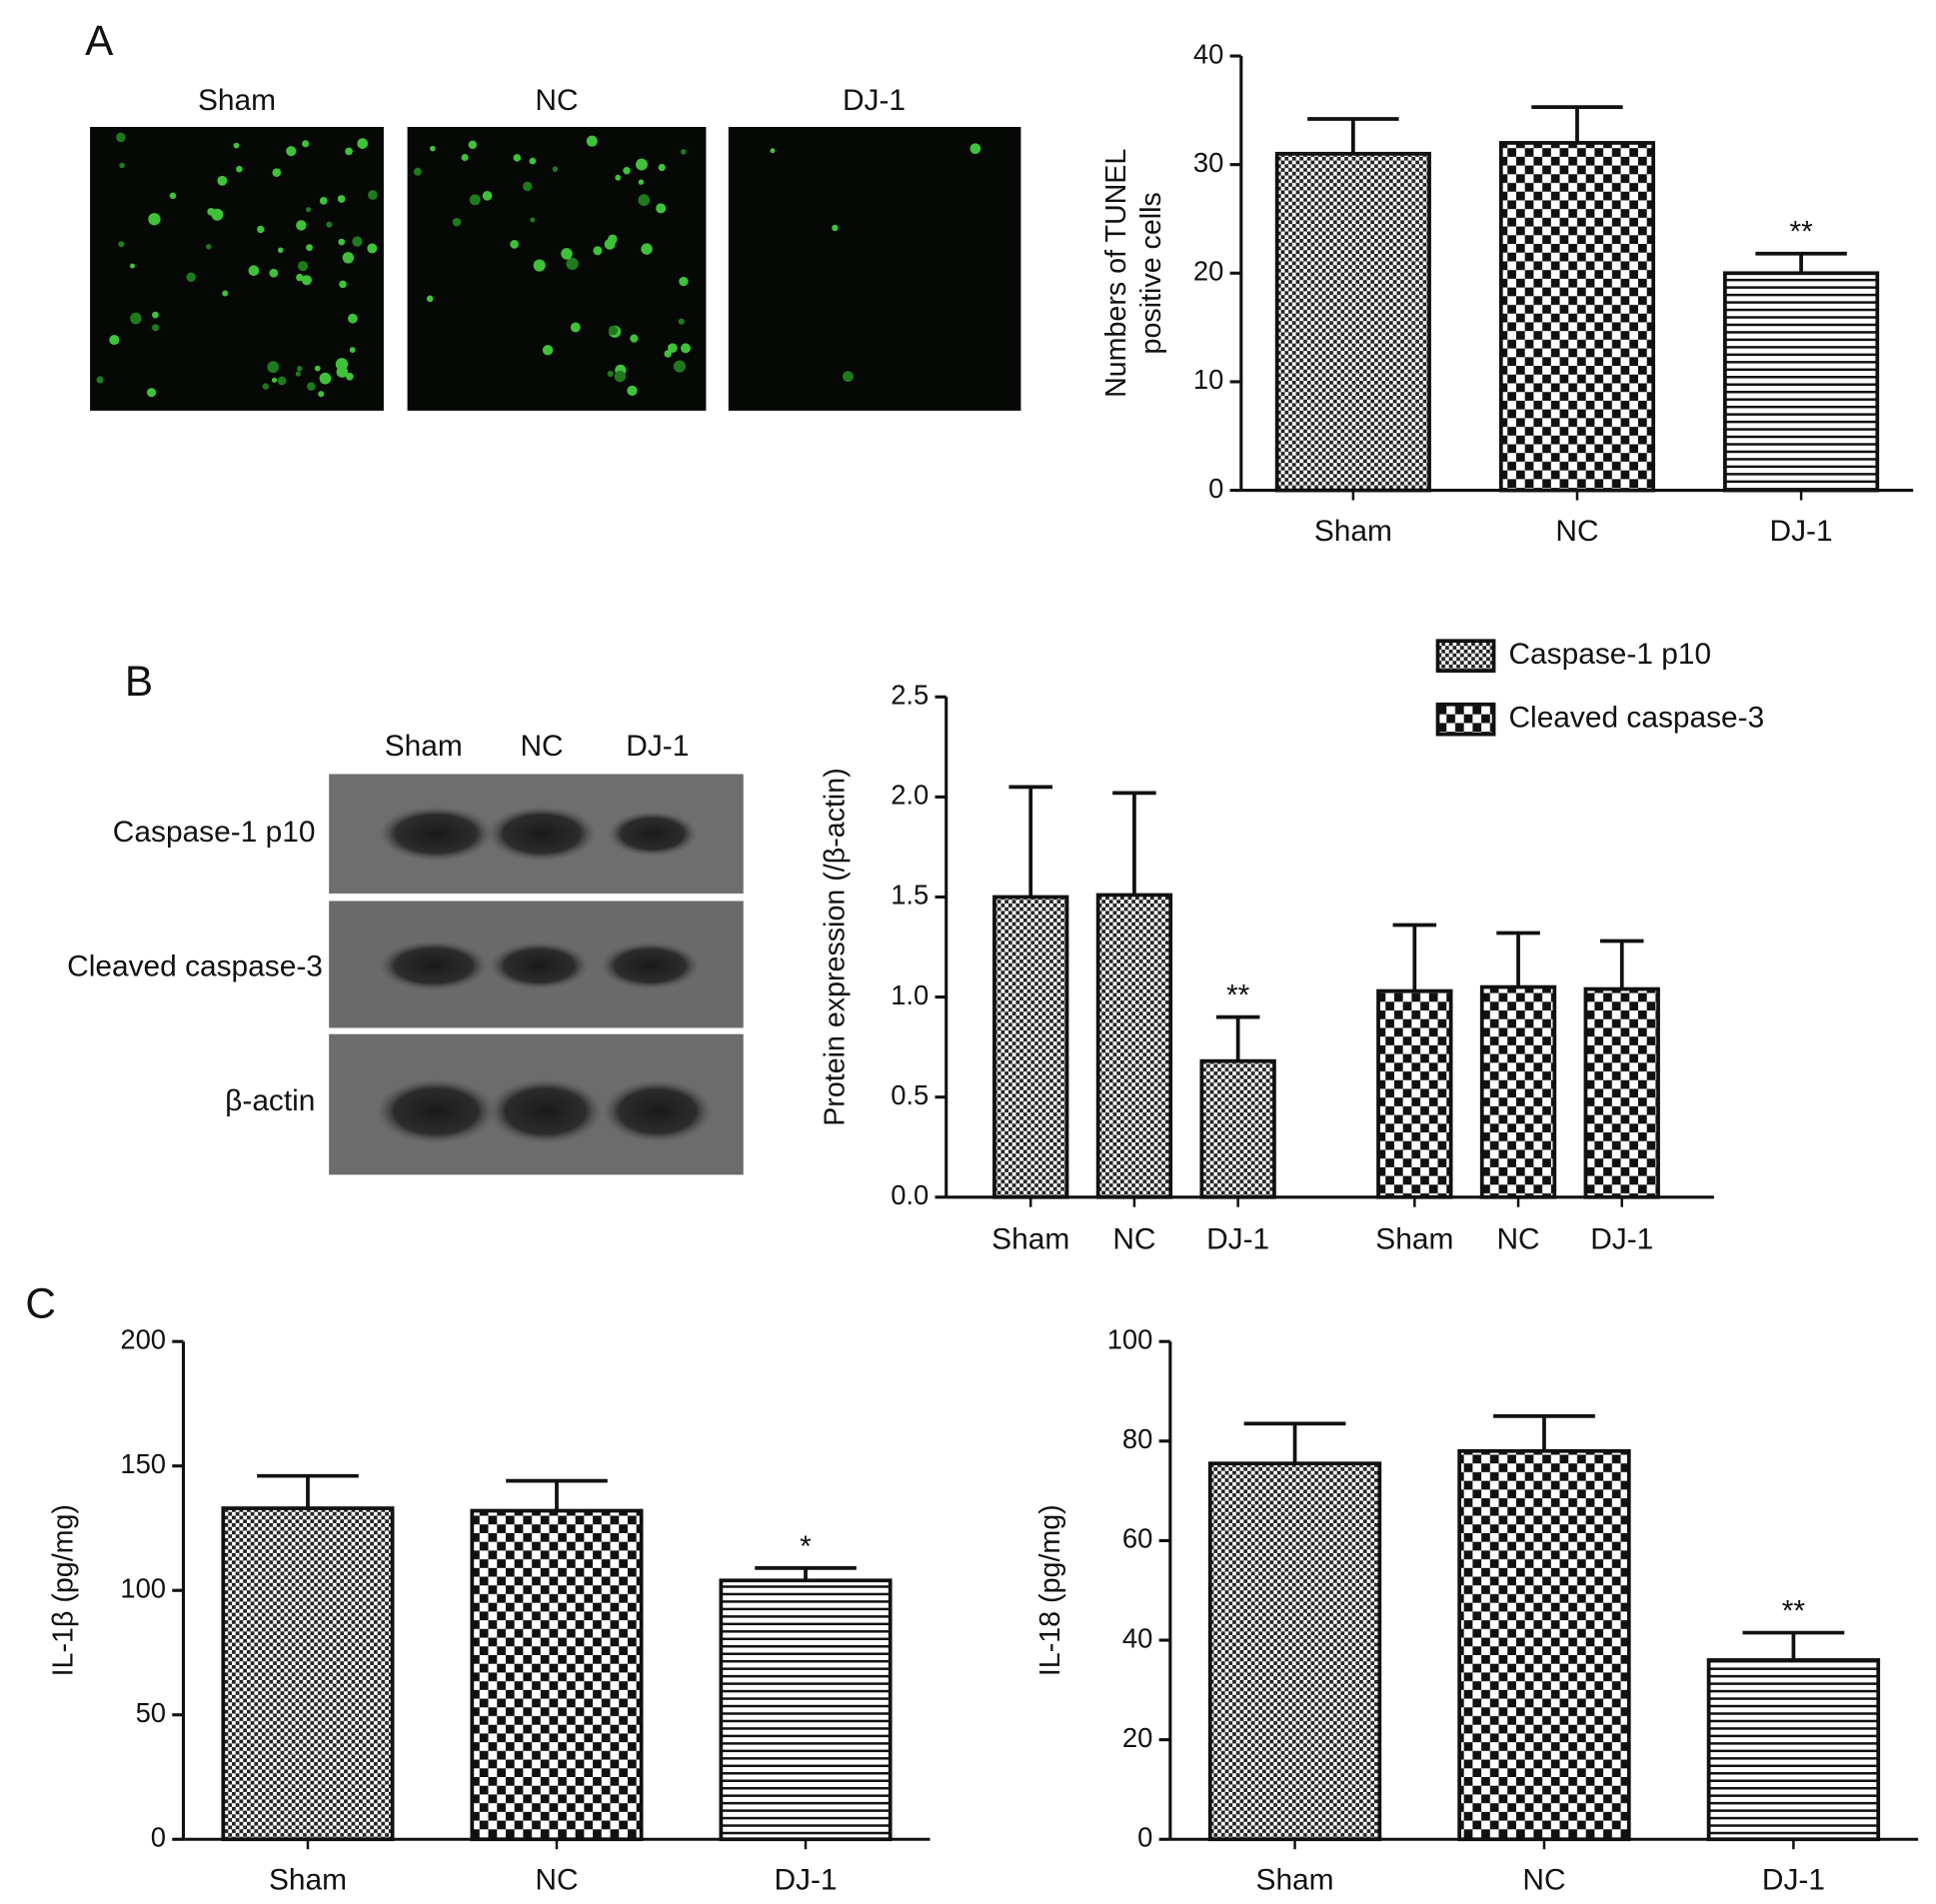  What do you see at coordinates (100, 40) in the screenshot?
I see `panel-label: A` at bounding box center [100, 40].